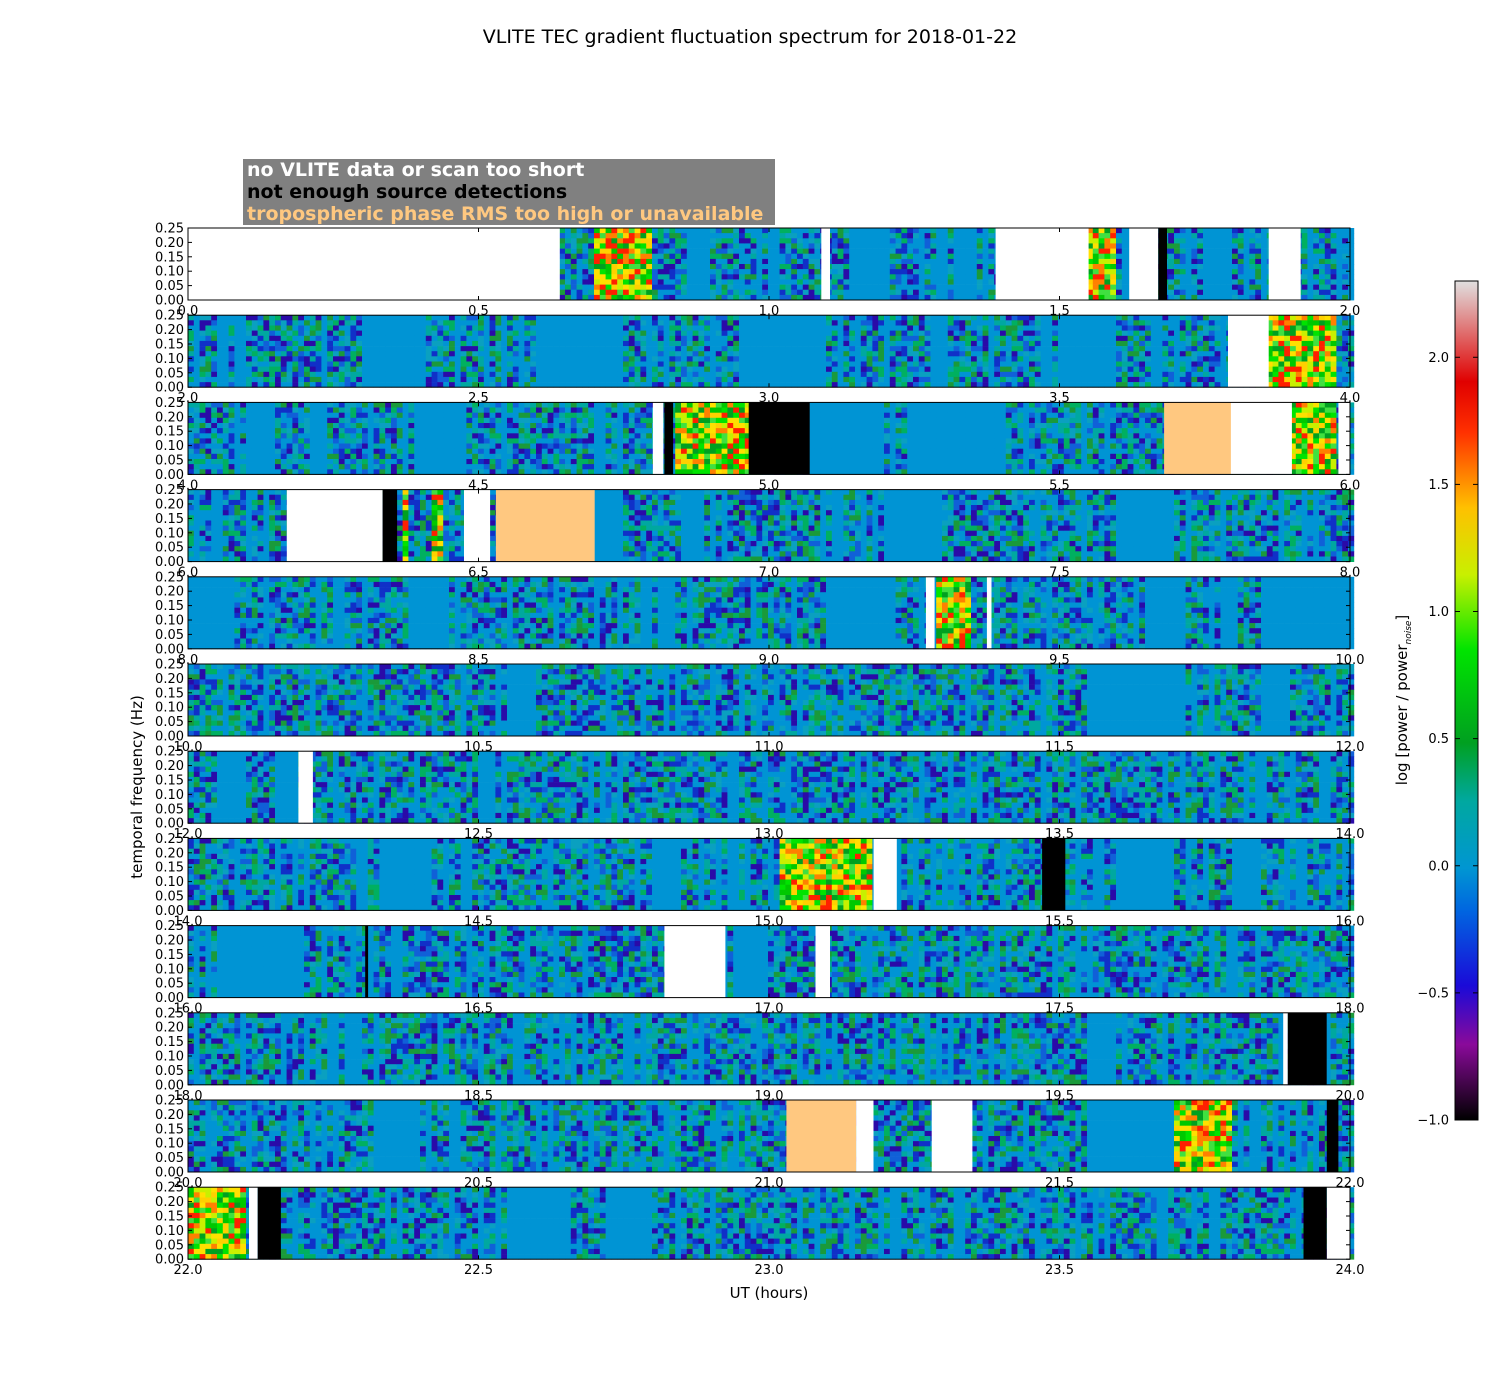 This screenshot has height=1400, width=1500. Describe the element at coordinates (1162, 264) in the screenshot. I see `no-detection-band` at that location.